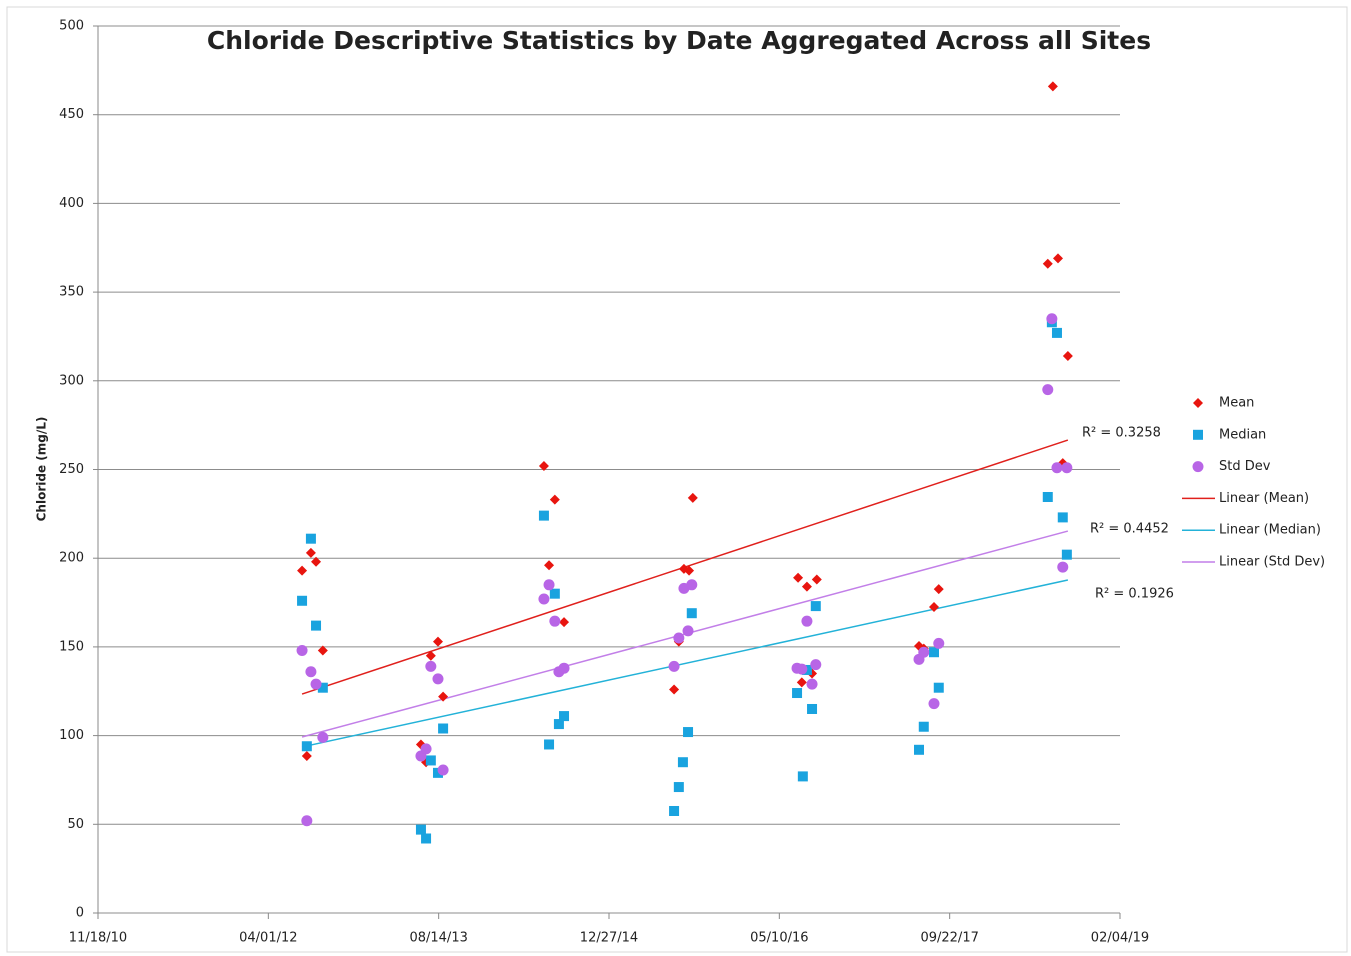 The width and height of the screenshot is (1351, 956). Describe the element at coordinates (71, 469) in the screenshot. I see `y-tick-label: 250` at that location.